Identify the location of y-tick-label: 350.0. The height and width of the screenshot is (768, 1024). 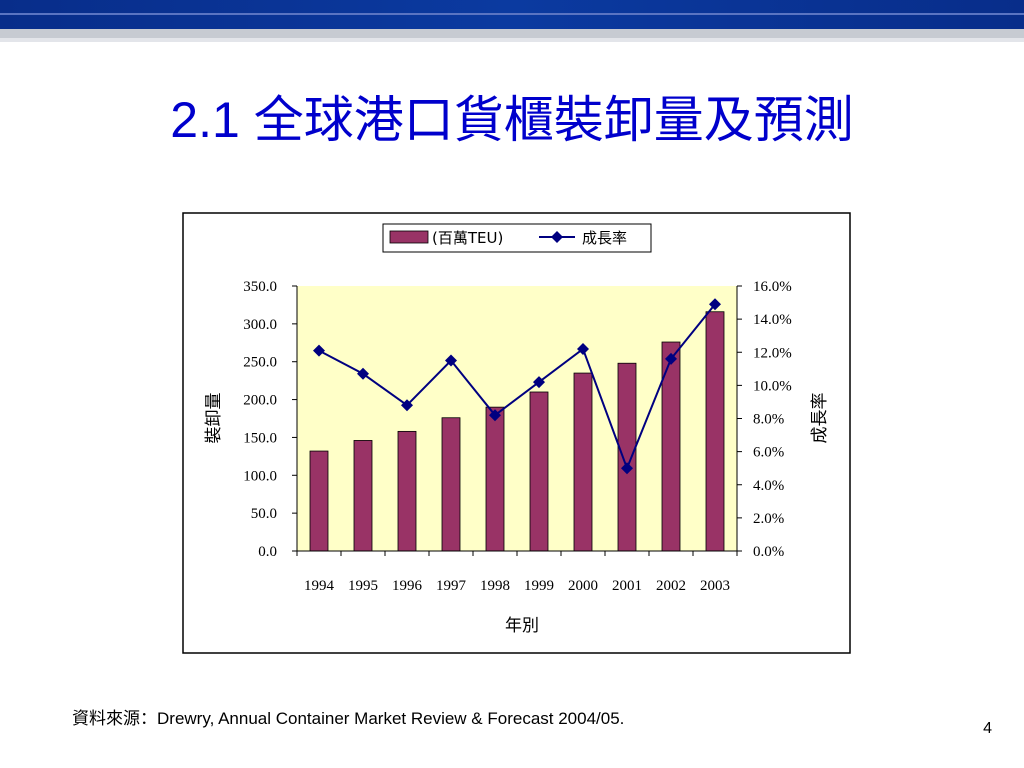
(260, 287).